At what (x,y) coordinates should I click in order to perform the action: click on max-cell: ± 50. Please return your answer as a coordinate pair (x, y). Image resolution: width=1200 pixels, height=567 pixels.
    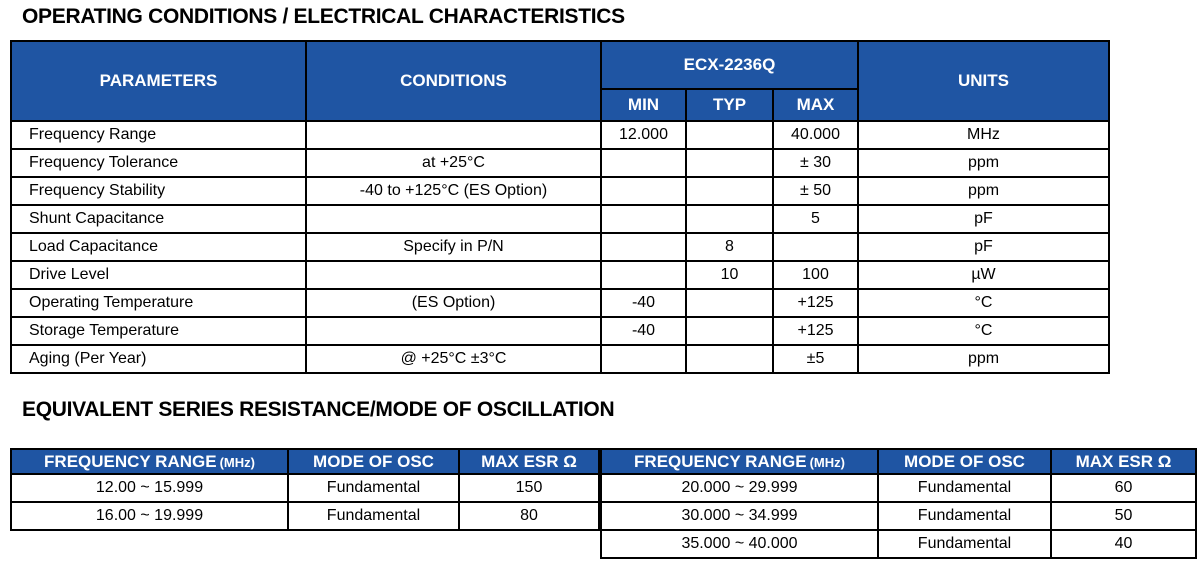
    Looking at the image, I should click on (815, 191).